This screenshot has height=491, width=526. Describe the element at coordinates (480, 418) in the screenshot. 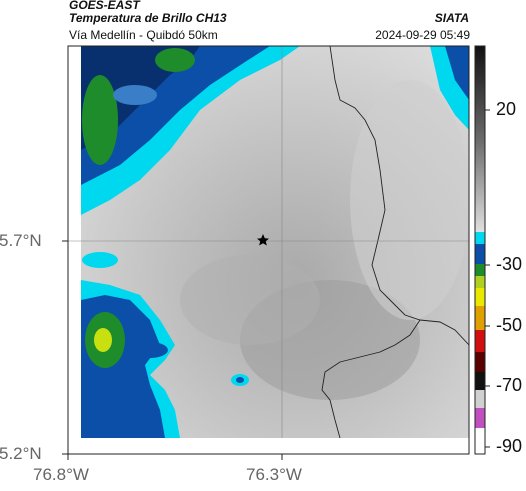

I see `colorbar-magenta` at that location.